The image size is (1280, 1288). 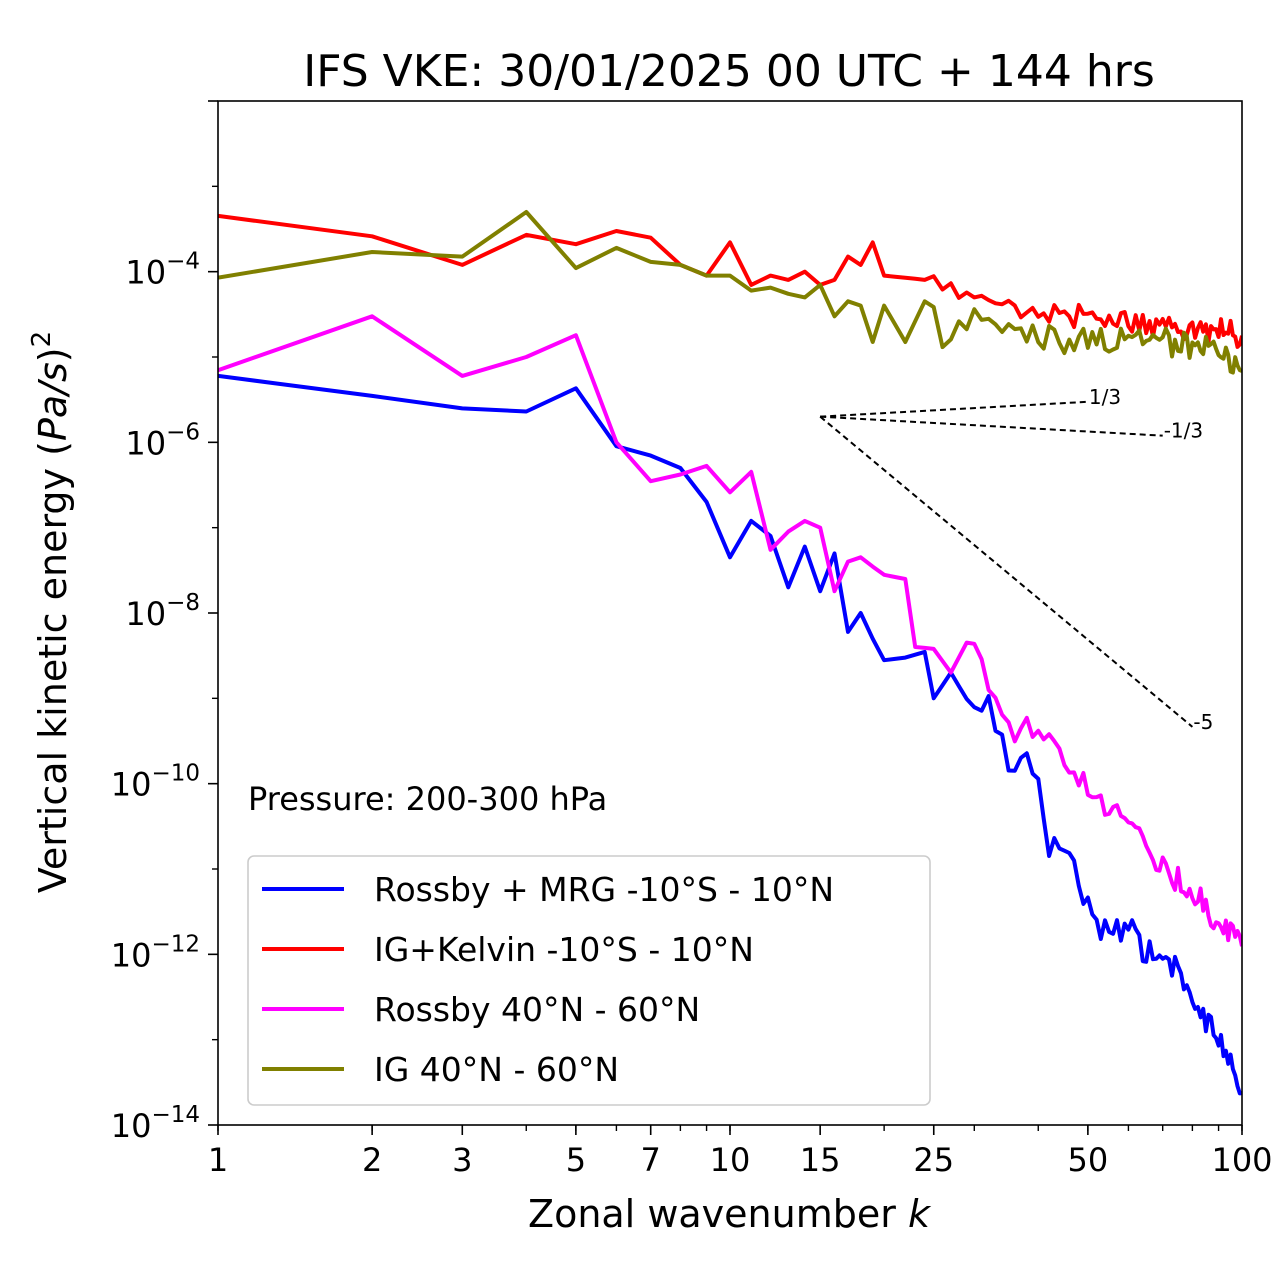 What do you see at coordinates (162, 440) in the screenshot?
I see `y-tick-label: 10⁻⁶` at bounding box center [162, 440].